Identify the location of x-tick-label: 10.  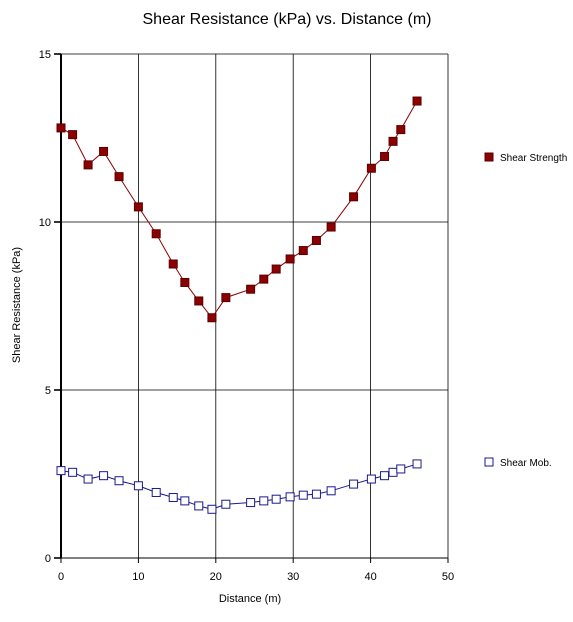
(138, 577).